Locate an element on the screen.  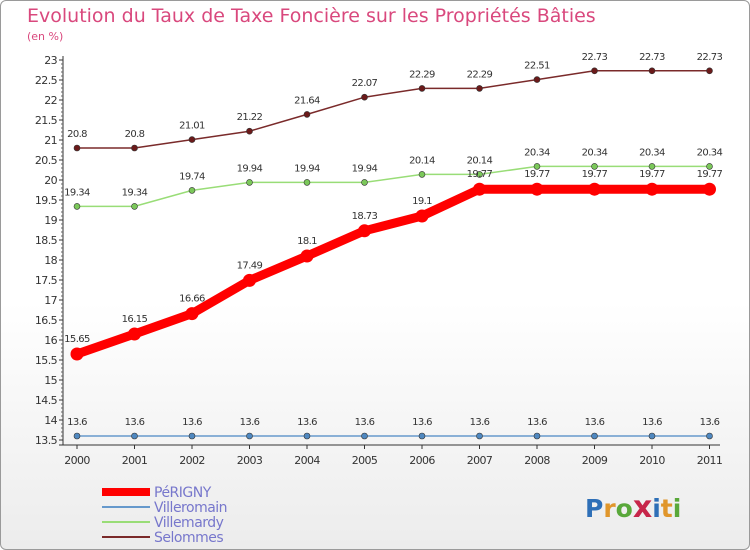
legend-label: Selommes is located at coordinates (188, 538).